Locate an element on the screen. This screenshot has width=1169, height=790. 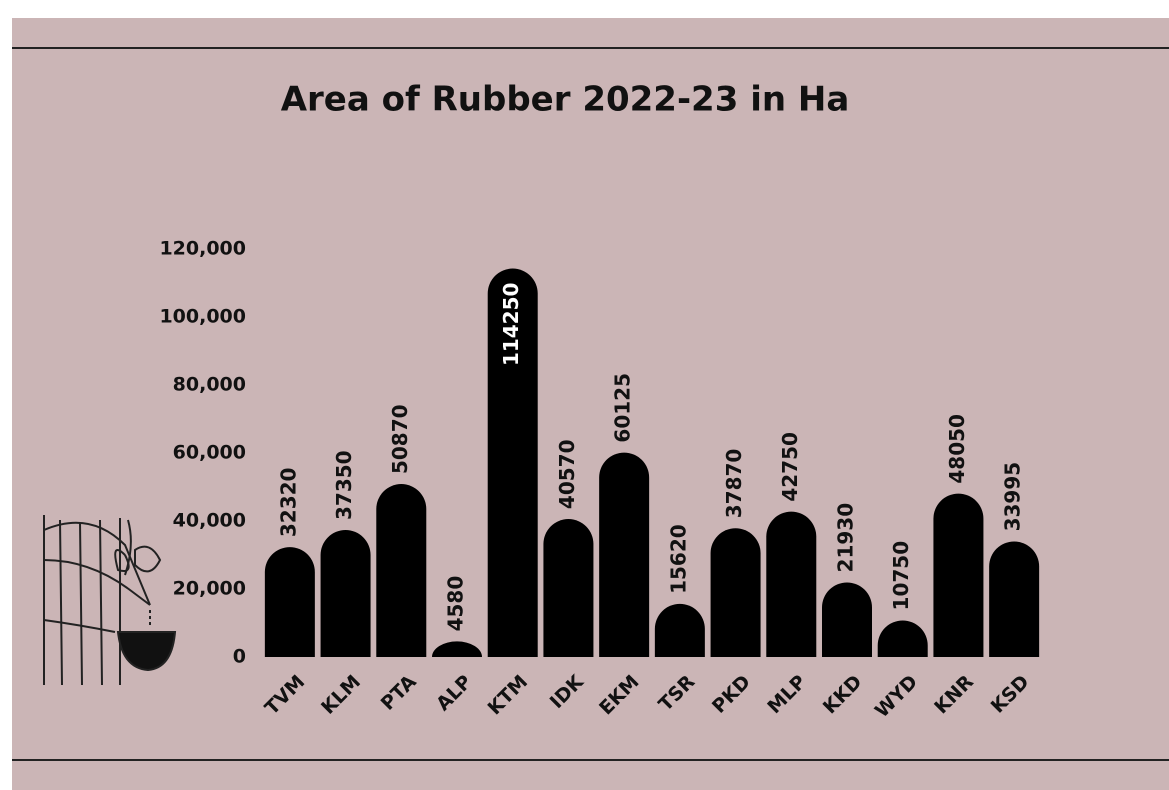
value-label: 37870 is located at coordinates (734, 484).